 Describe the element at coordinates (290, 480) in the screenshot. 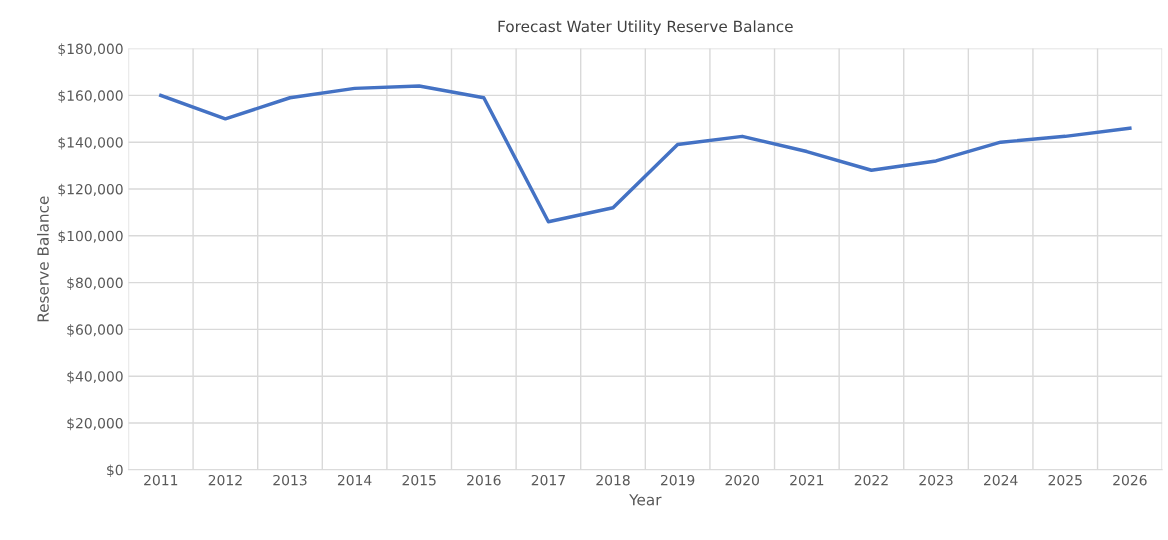

I see `x-tick-label: 2013` at that location.